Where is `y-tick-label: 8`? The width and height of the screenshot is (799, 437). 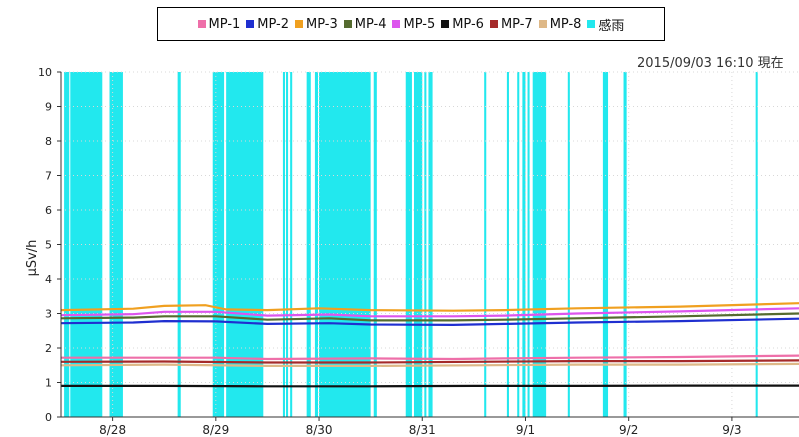
y-tick-label: 8 is located at coordinates (48, 141).